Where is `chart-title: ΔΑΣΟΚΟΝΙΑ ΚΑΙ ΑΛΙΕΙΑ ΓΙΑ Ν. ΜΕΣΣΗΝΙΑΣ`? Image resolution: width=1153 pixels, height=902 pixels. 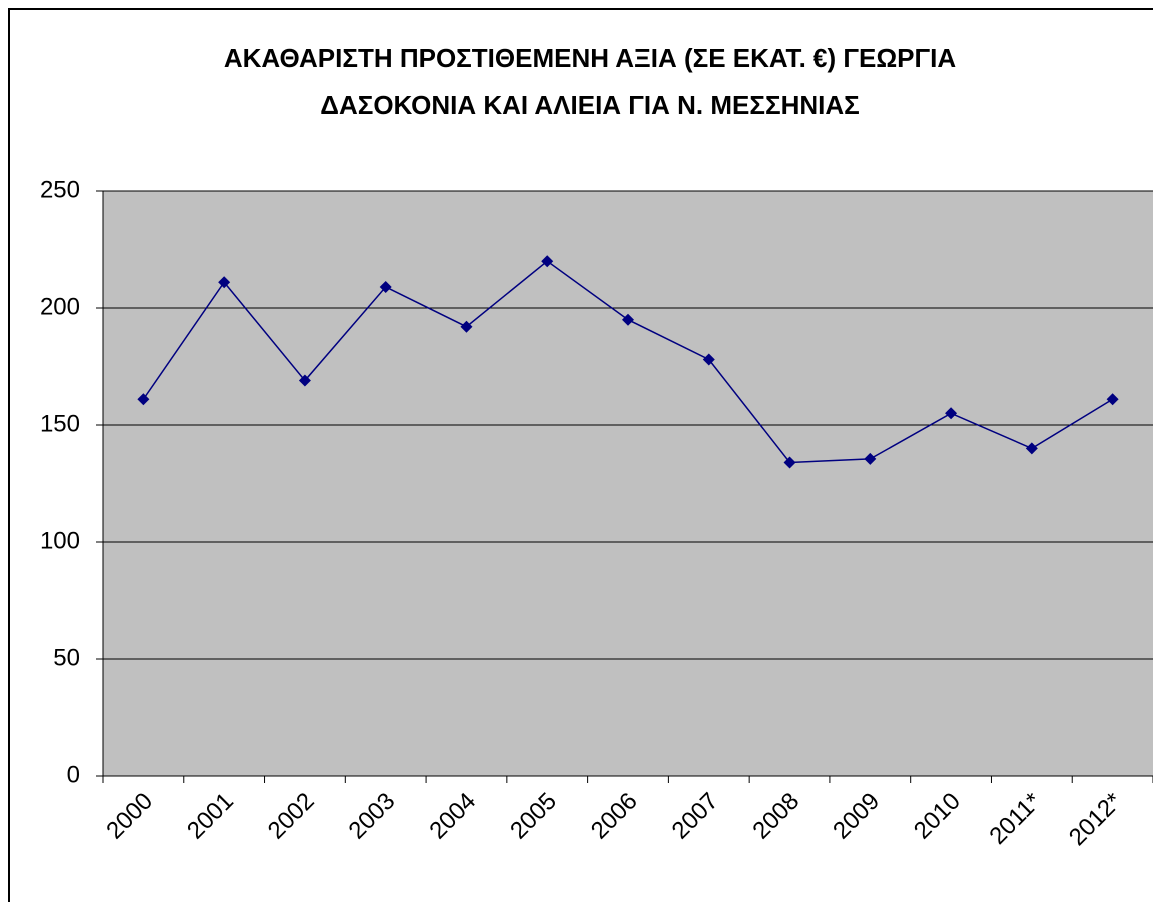
chart-title: ΔΑΣΟΚΟΝΙΑ ΚΑΙ ΑΛΙΕΙΑ ΓΙΑ Ν. ΜΕΣΣΗΝΙΑΣ is located at coordinates (589, 105).